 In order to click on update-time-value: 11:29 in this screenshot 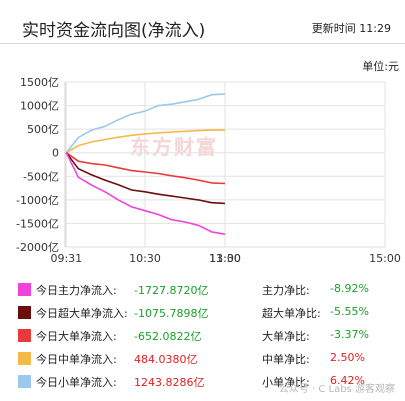, I will do `click(375, 28)`.